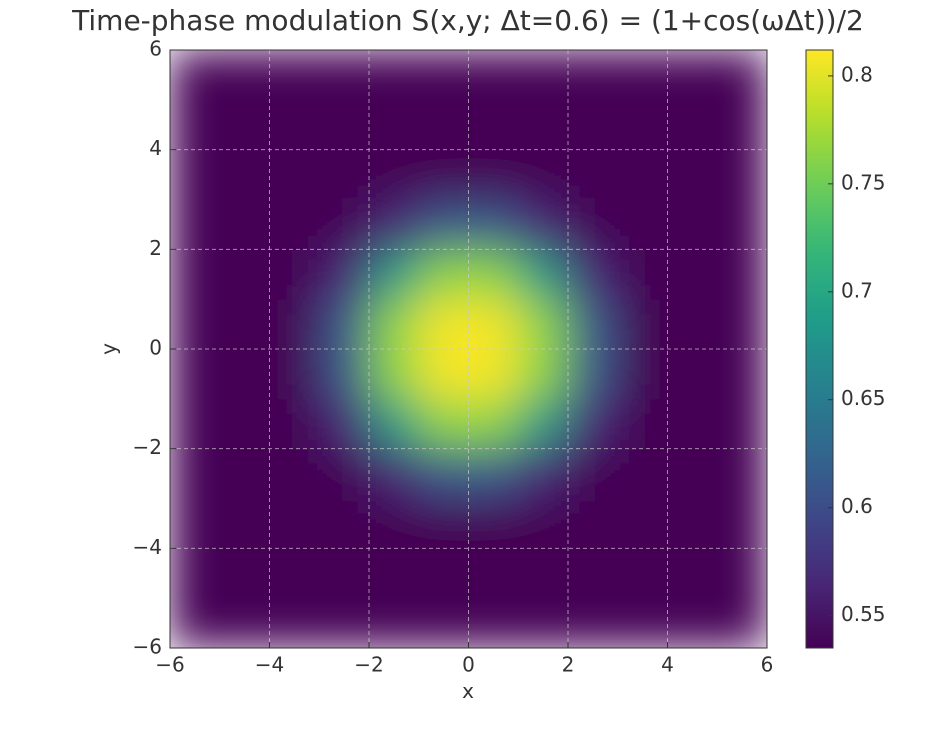 The width and height of the screenshot is (936, 729). I want to click on y-tick-label: −2, so click(147, 447).